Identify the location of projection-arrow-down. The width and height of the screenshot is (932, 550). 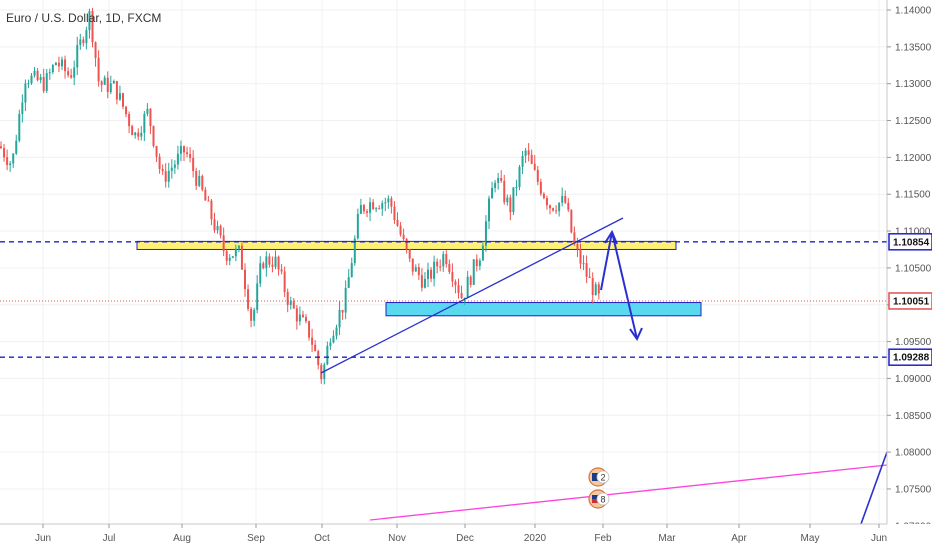
(636, 334).